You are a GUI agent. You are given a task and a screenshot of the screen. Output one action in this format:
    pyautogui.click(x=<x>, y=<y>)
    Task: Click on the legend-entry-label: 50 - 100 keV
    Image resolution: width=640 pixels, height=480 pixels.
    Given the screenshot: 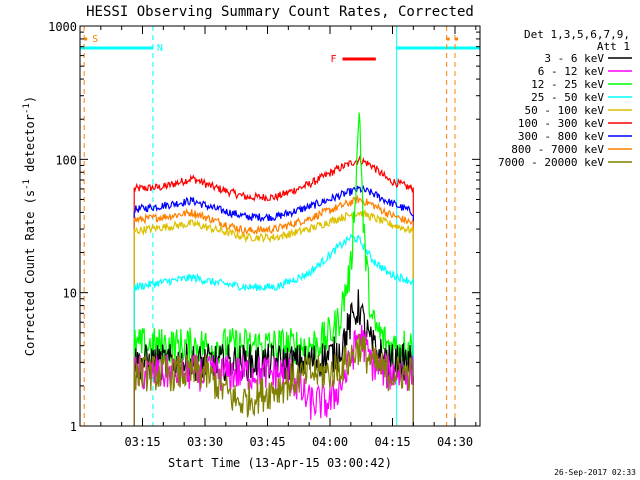 What is the action you would take?
    pyautogui.click(x=565, y=110)
    